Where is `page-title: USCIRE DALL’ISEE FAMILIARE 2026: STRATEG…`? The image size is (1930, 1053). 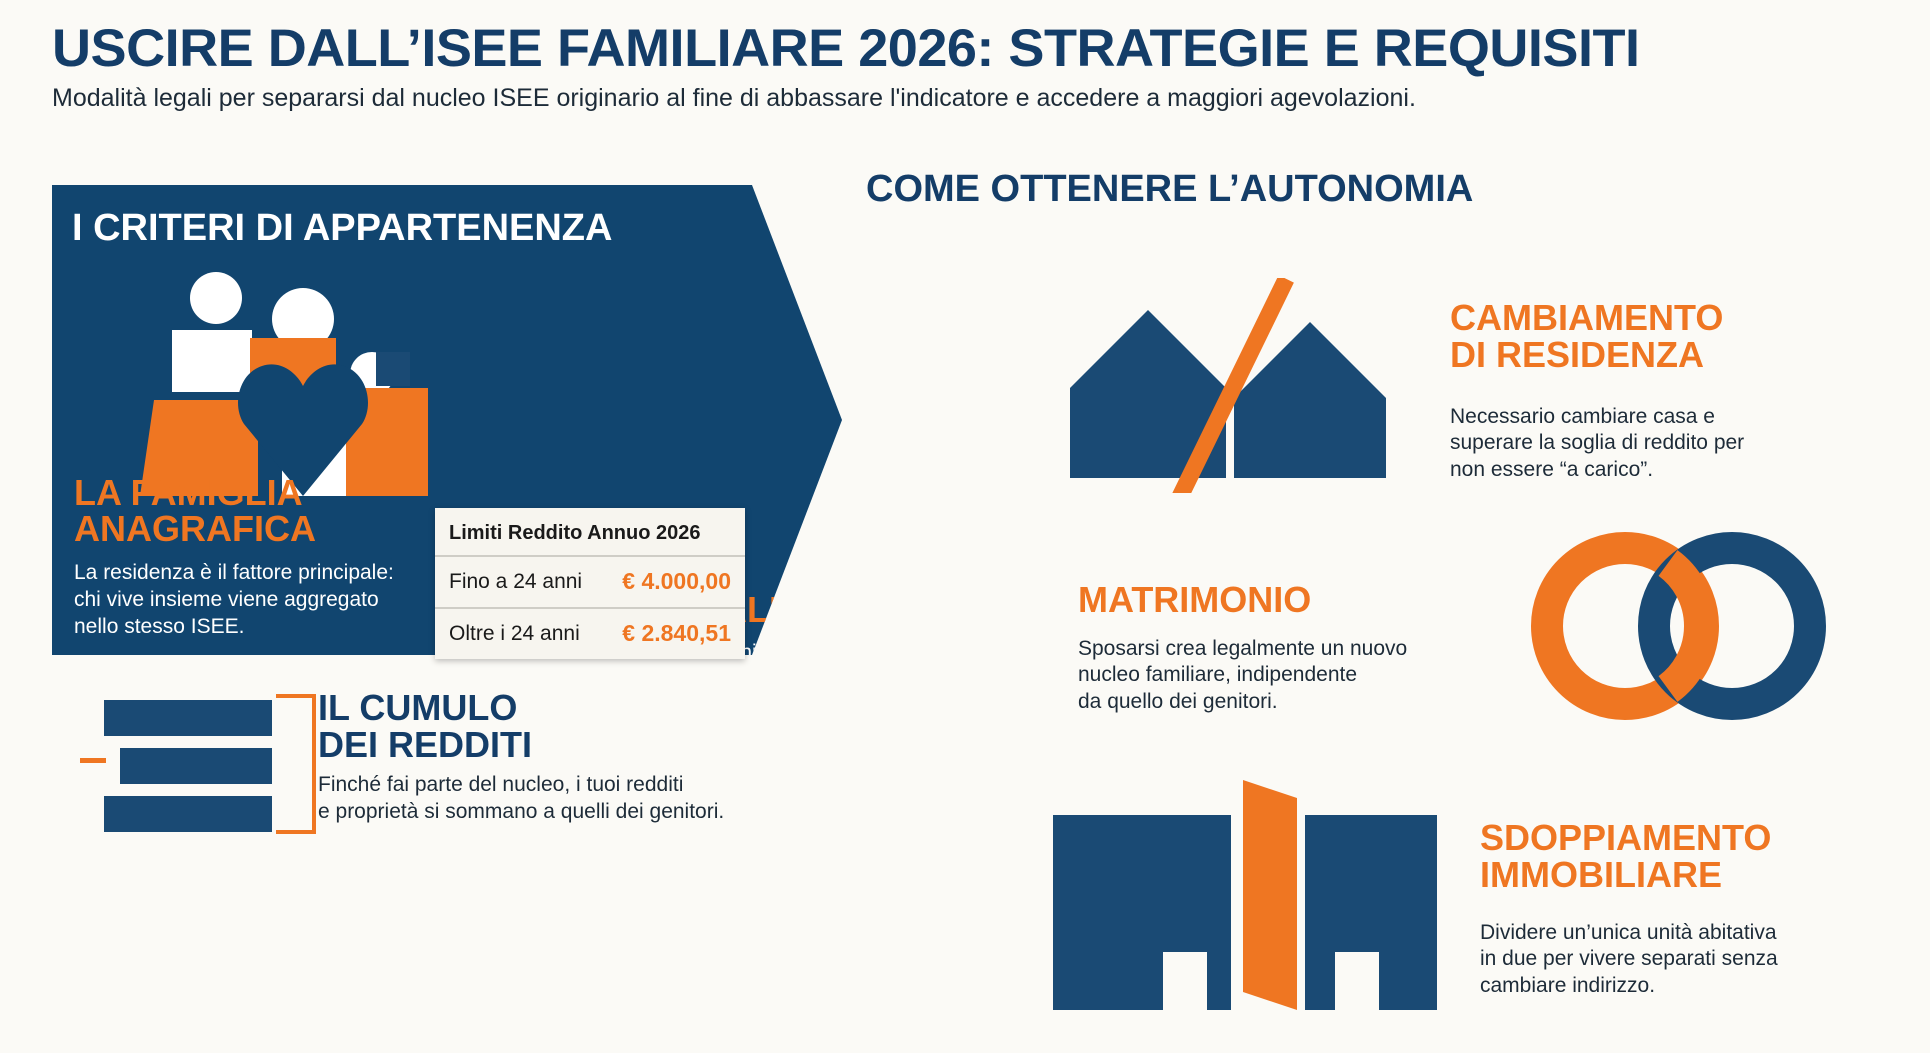 page-title: USCIRE DALL’ISEE FAMILIARE 2026: STRATEG… is located at coordinates (846, 48).